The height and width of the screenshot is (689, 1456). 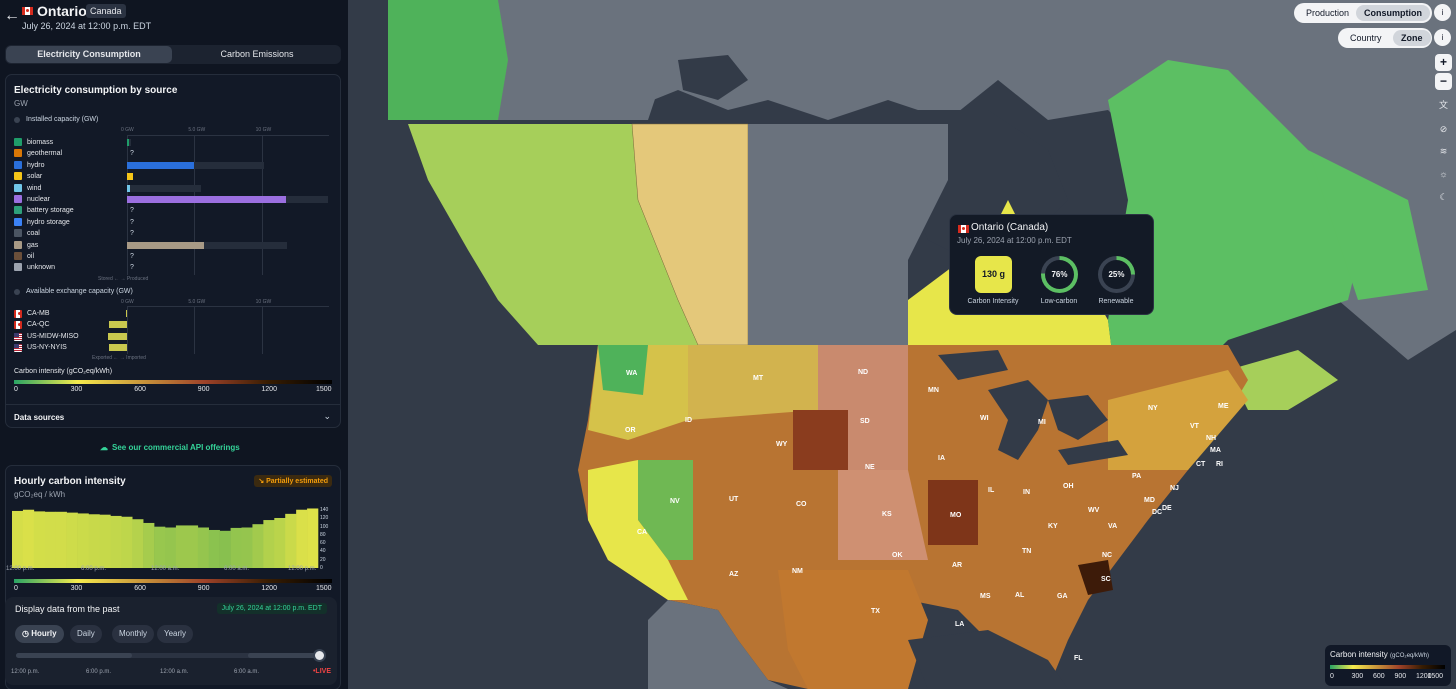 I want to click on source-row-nuclear: nuclear, so click(x=174, y=199).